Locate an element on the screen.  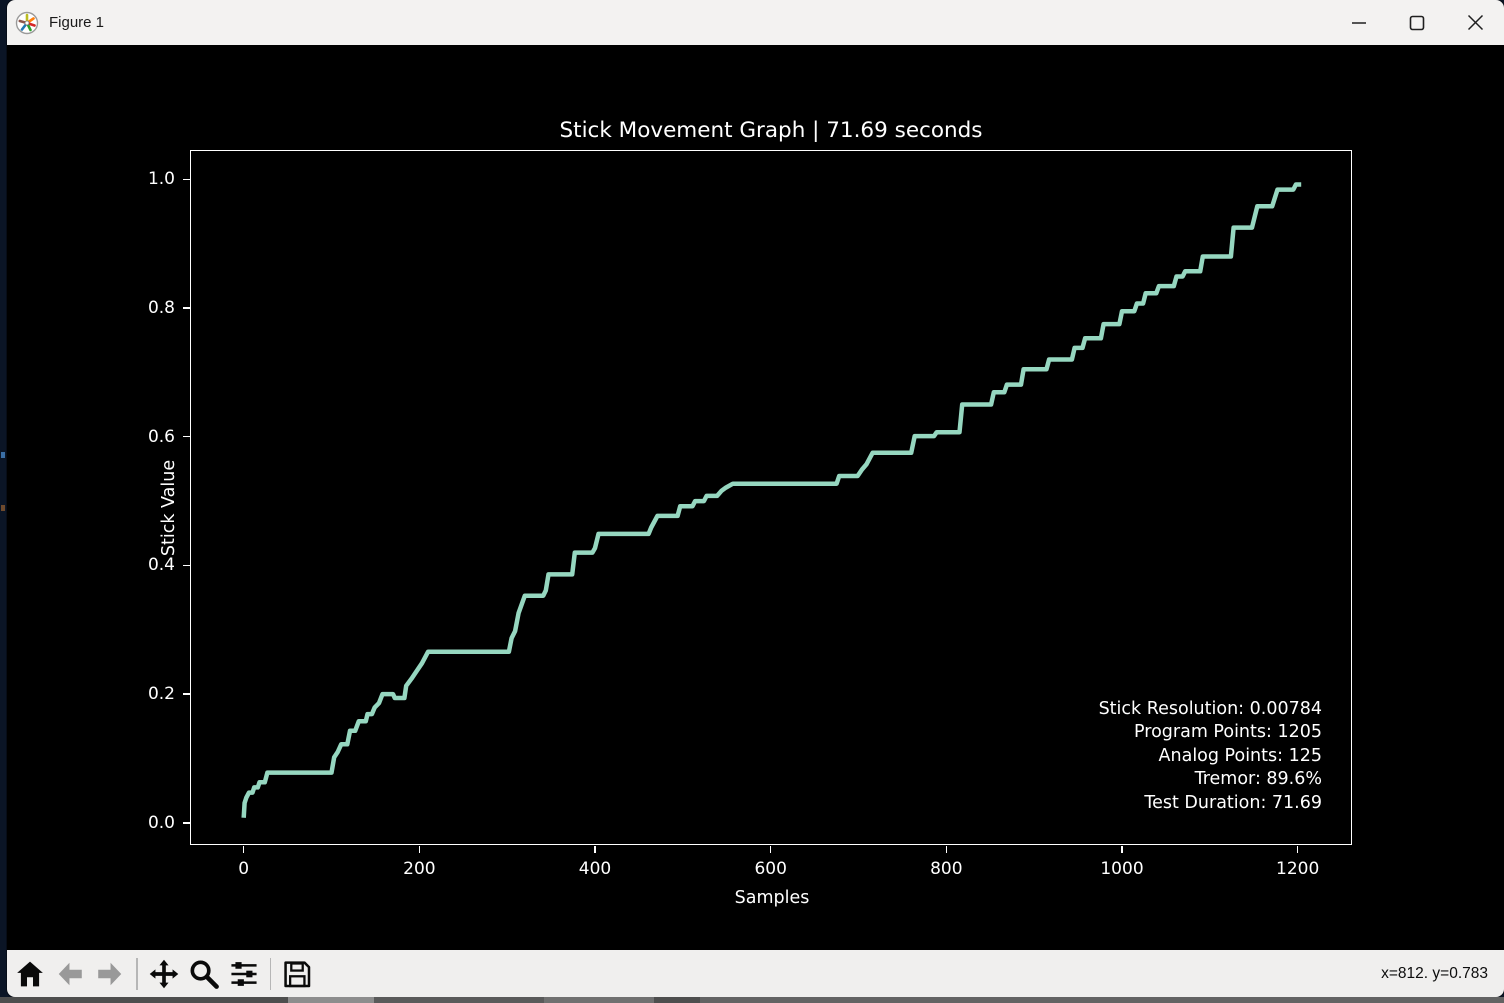
chart-title: Stick Movement Graph | 71.69 seconds is located at coordinates (771, 130).